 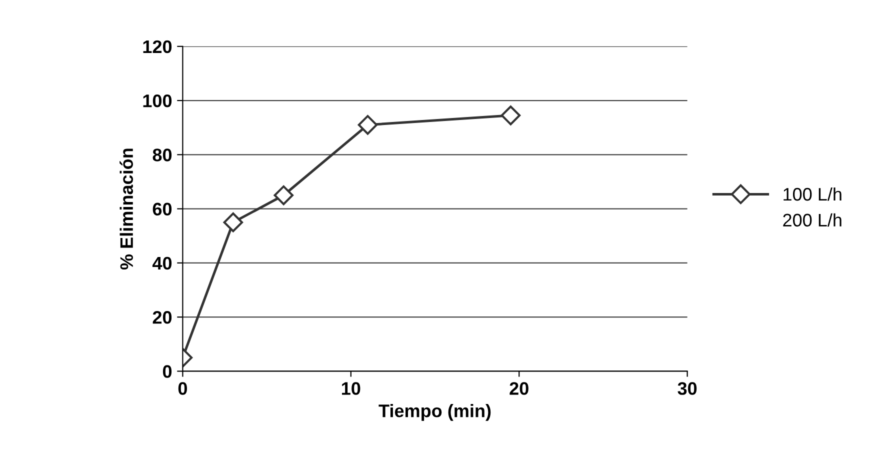 I want to click on y-tick-label: 60, so click(x=162, y=209).